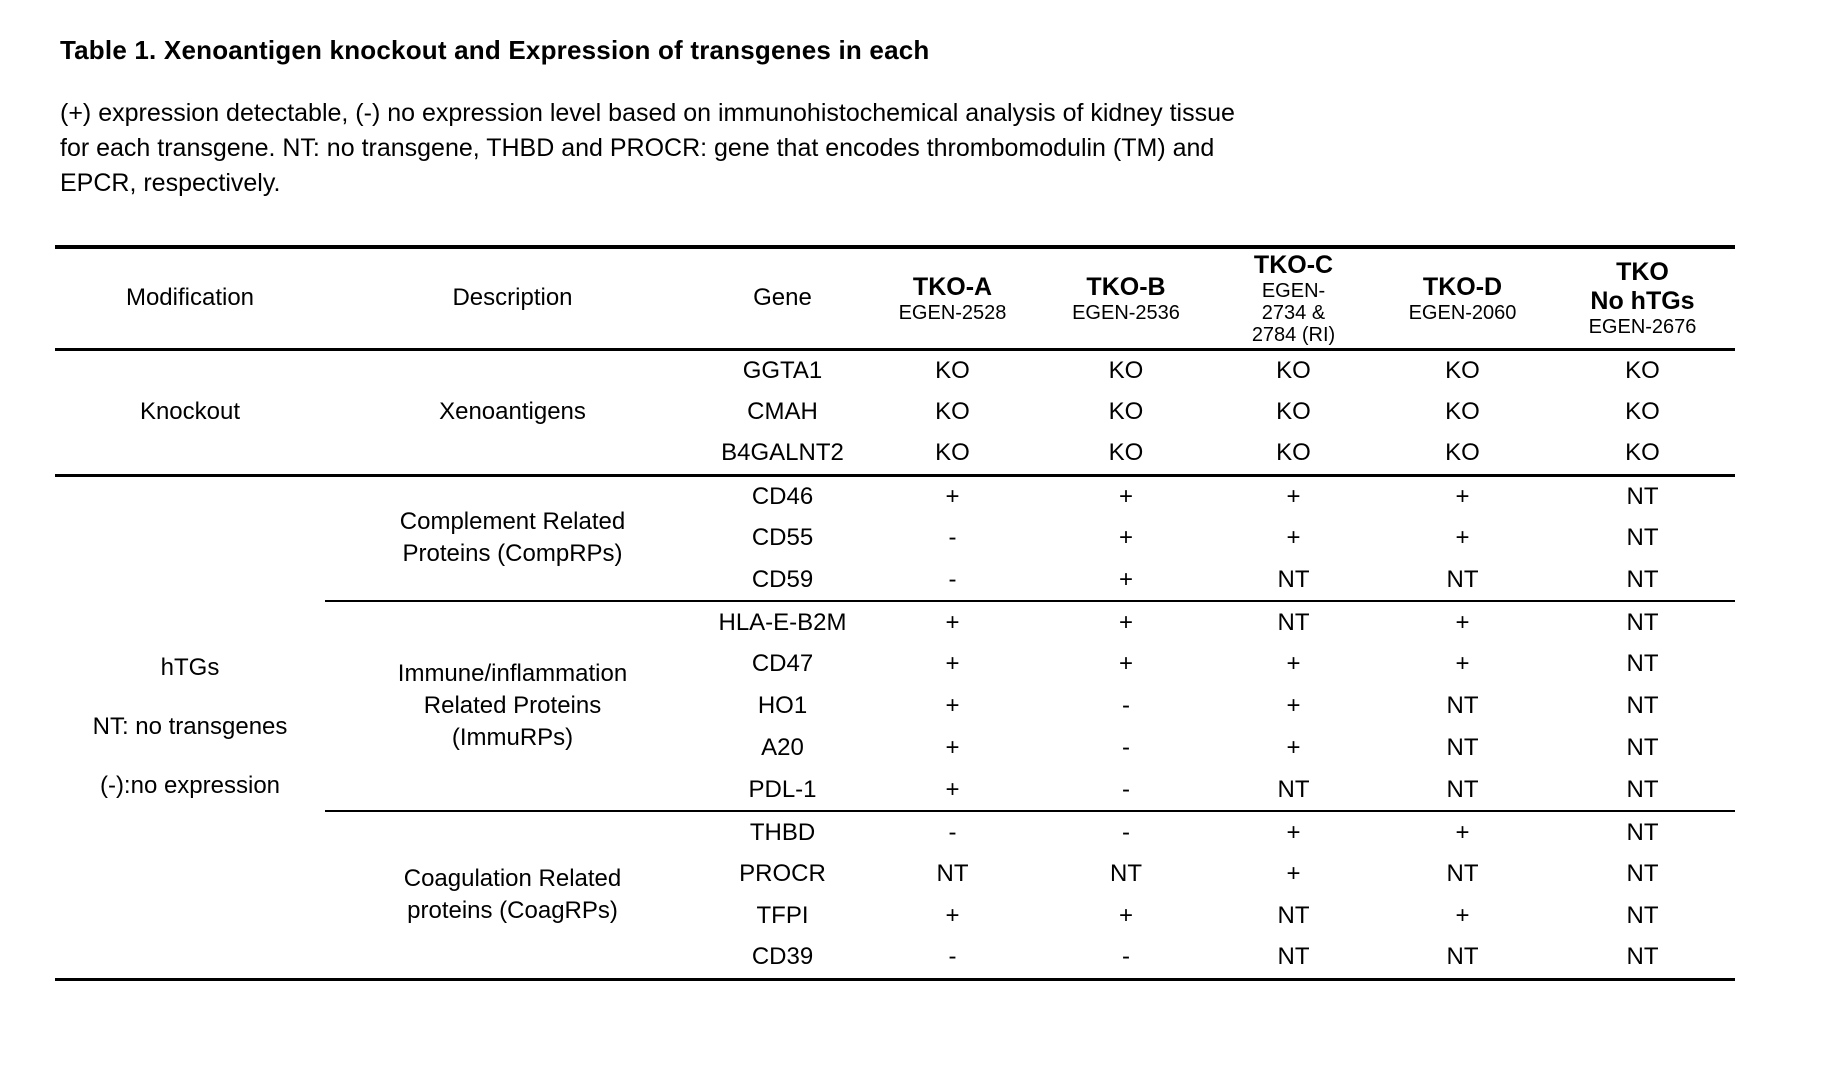 This screenshot has width=1838, height=1066. I want to click on col-header-tko-no-htgs: TKO No hTGs EGEN-2676, so click(1642, 299).